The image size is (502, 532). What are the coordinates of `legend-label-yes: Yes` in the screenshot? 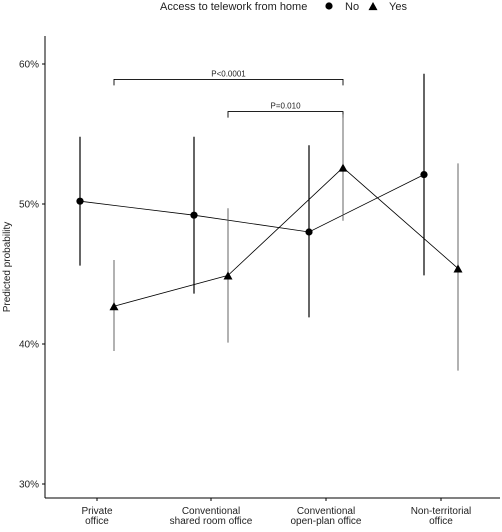 It's located at (398, 7).